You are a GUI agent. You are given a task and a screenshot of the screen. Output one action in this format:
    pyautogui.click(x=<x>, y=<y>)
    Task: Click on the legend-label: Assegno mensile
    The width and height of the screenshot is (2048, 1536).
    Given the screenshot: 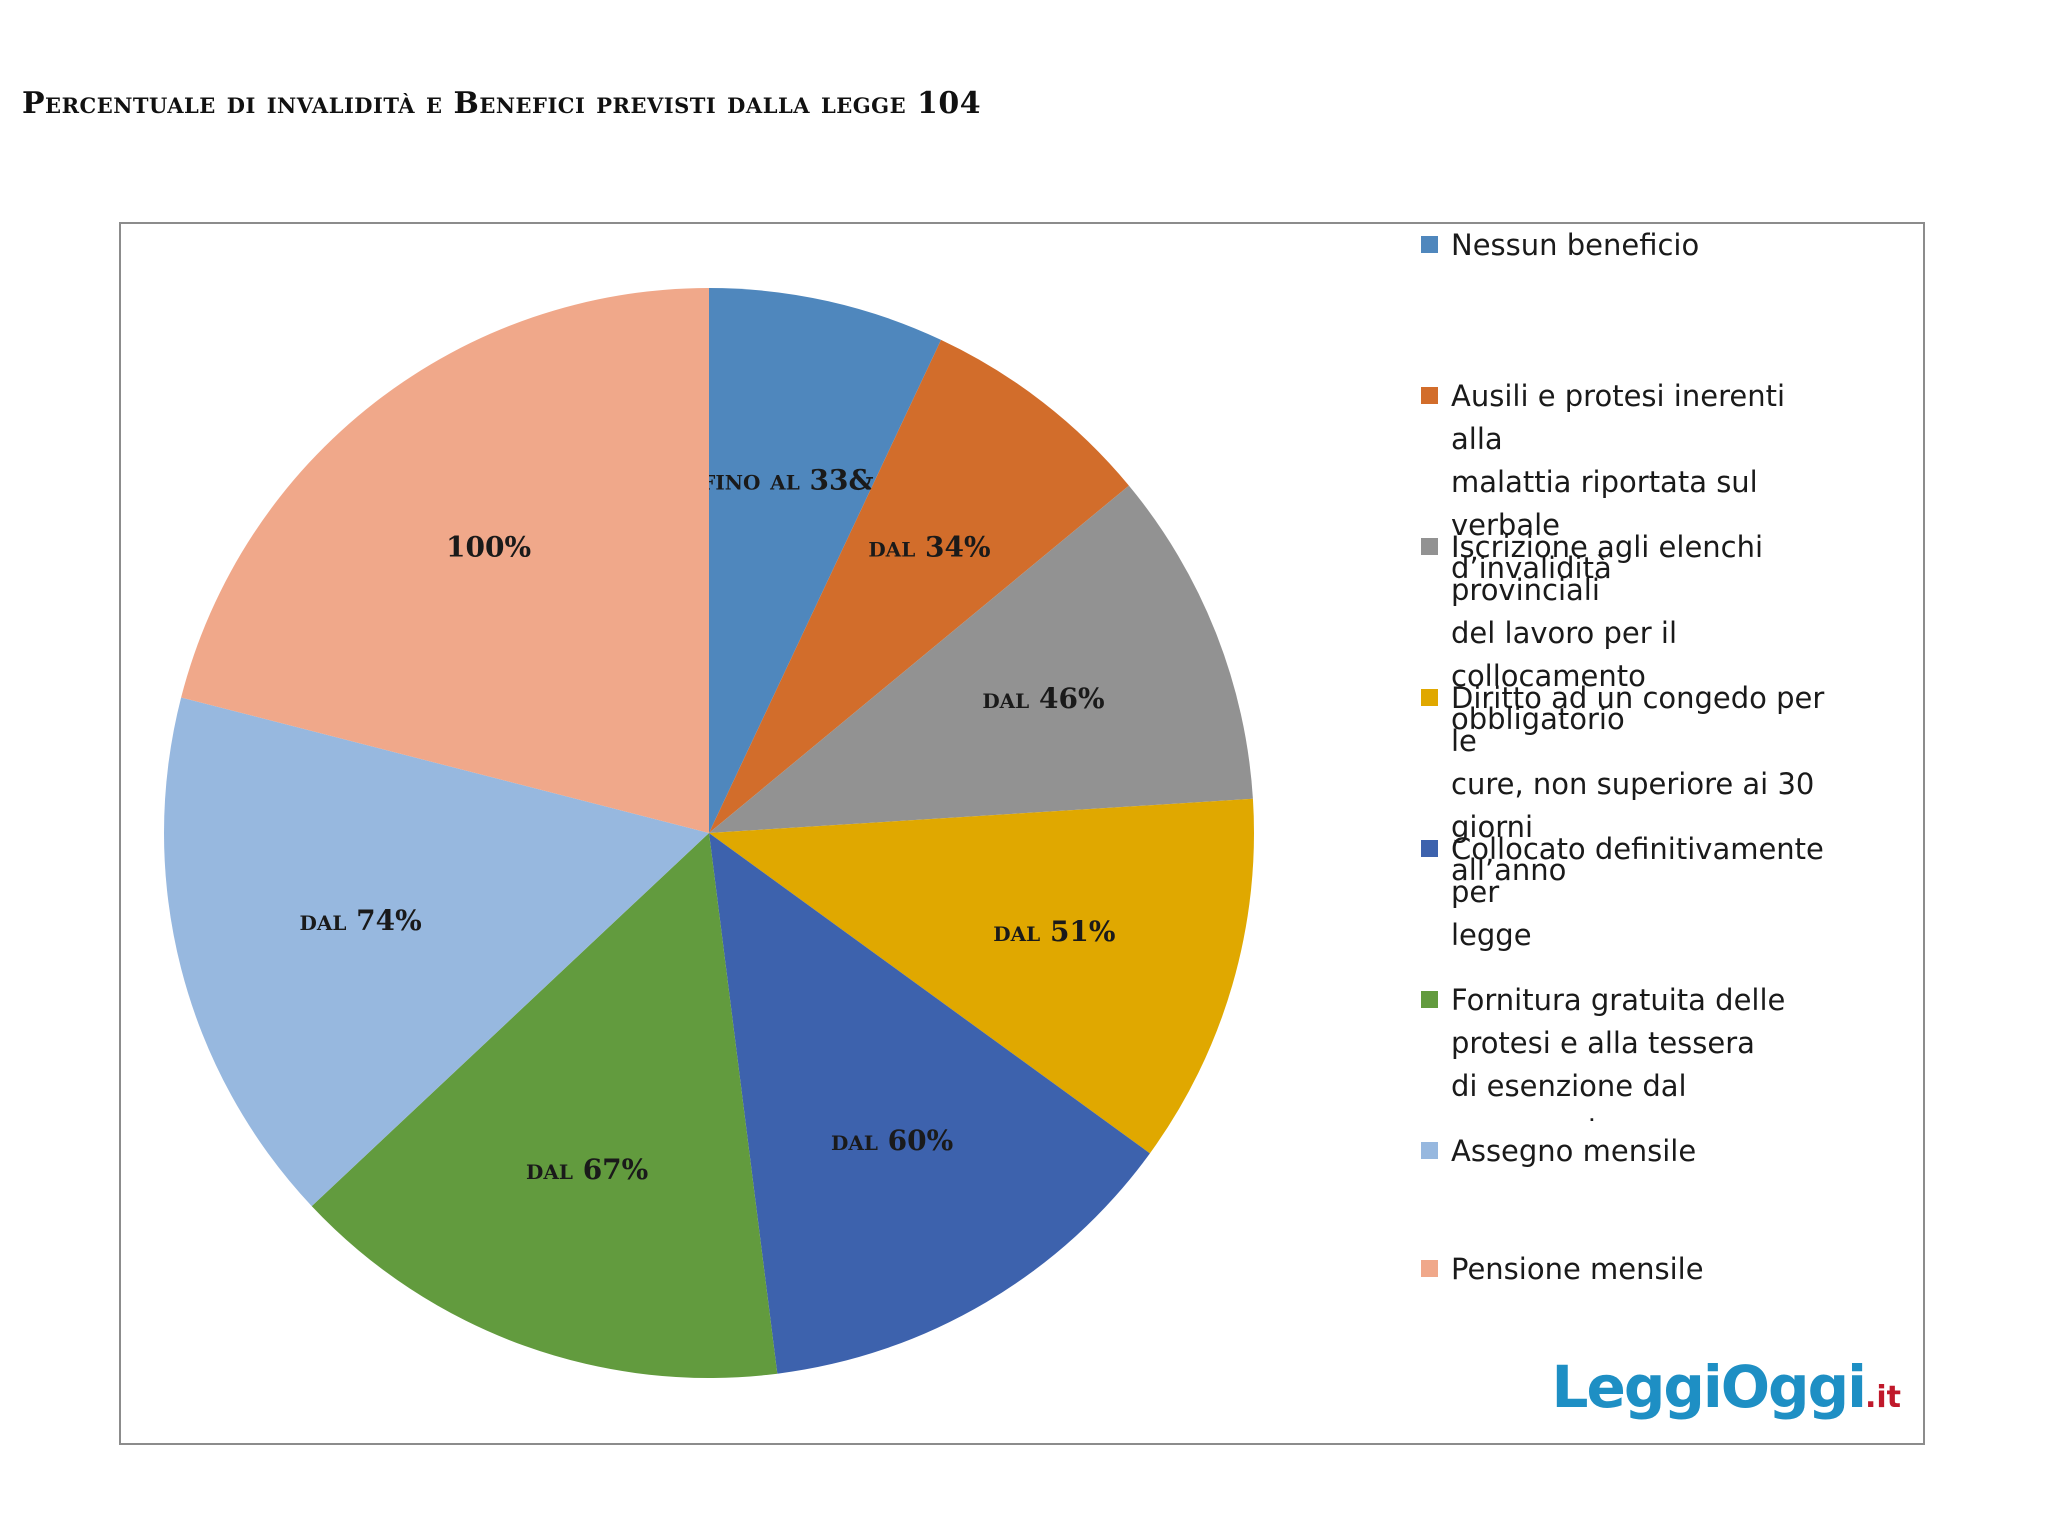 What is the action you would take?
    pyautogui.click(x=1574, y=1151)
    